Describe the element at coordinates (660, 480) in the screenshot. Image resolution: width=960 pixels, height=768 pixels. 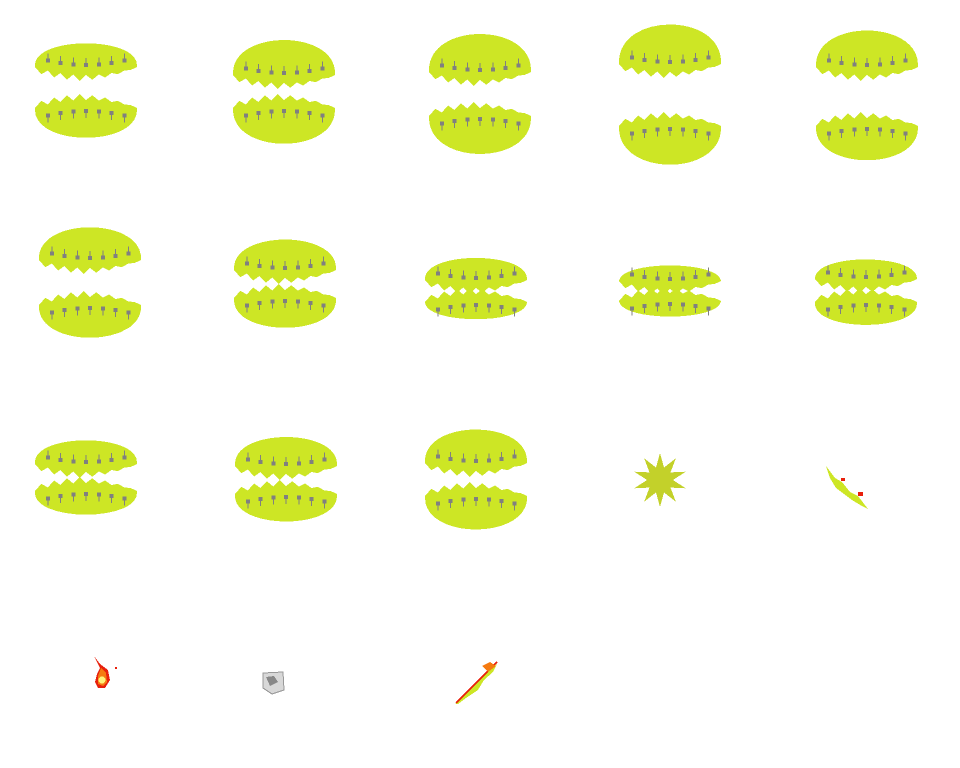
I see `star-burst-icon` at that location.